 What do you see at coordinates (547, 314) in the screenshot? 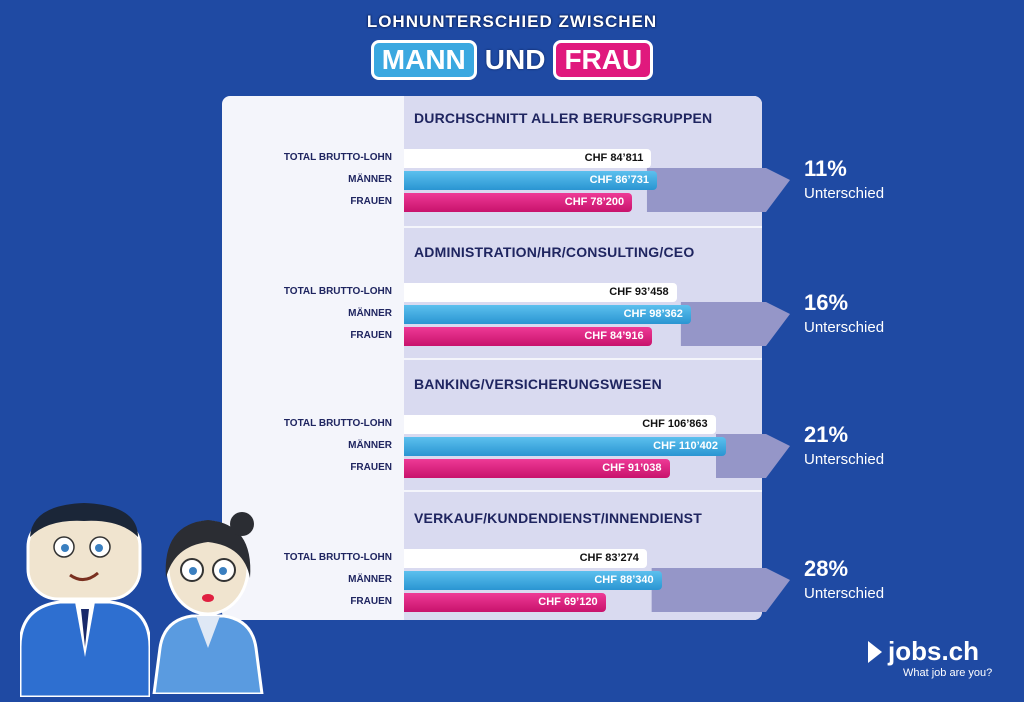
I see `men-bar: CHF 98’362` at bounding box center [547, 314].